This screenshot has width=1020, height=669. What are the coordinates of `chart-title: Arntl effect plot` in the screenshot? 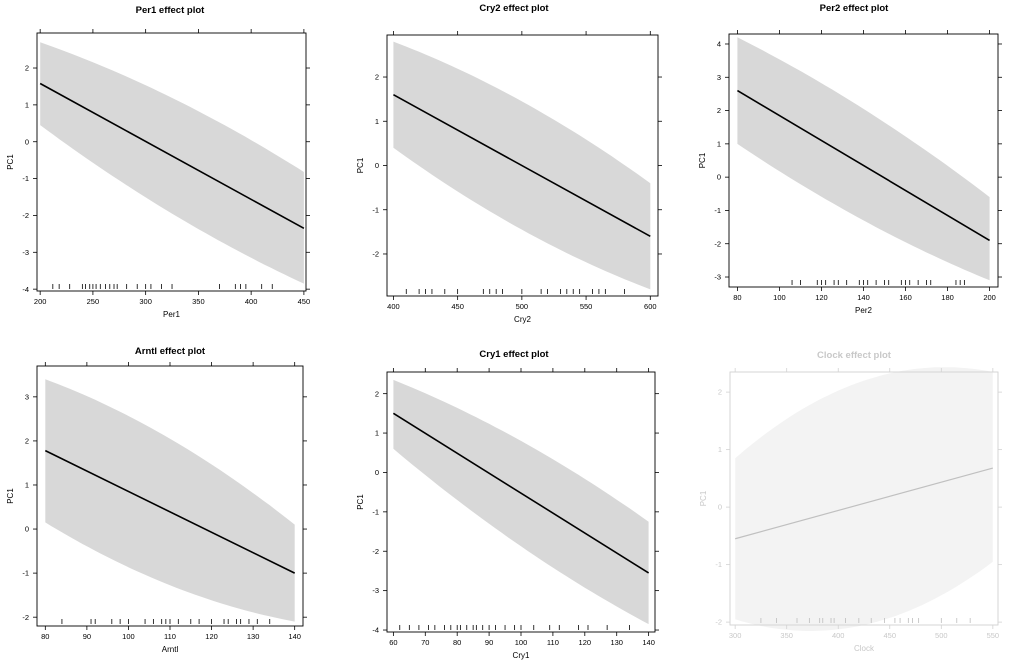 It's located at (170, 351).